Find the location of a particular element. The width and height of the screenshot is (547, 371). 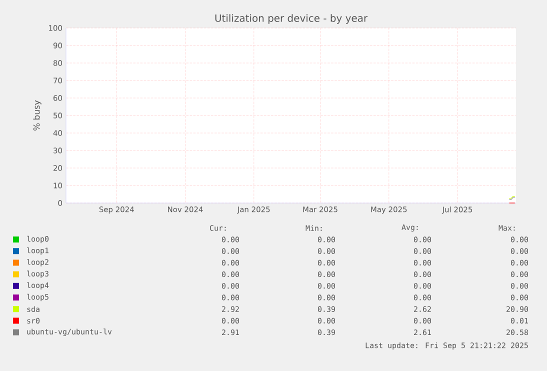

y-axis-title: % busy is located at coordinates (37, 115).